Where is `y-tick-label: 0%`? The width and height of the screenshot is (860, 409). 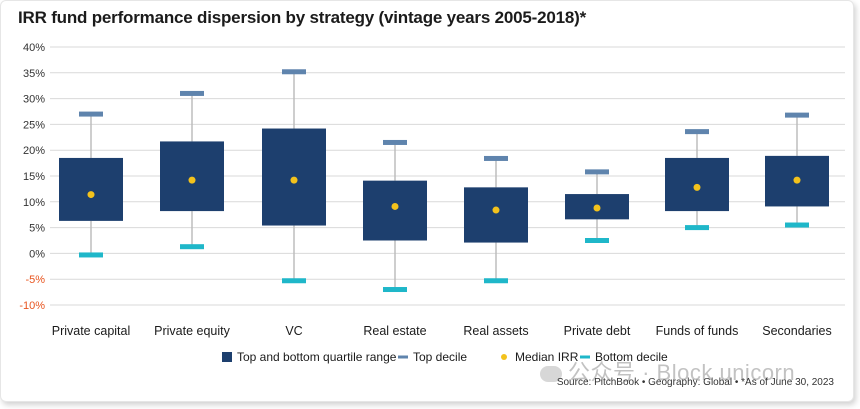 y-tick-label: 0% is located at coordinates (37, 254).